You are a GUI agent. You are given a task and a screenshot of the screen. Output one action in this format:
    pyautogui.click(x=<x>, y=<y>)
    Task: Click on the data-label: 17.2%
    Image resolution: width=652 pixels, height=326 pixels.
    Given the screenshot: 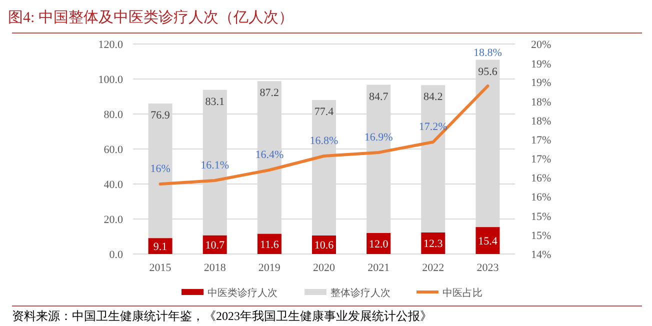 What is the action you would take?
    pyautogui.click(x=433, y=127)
    